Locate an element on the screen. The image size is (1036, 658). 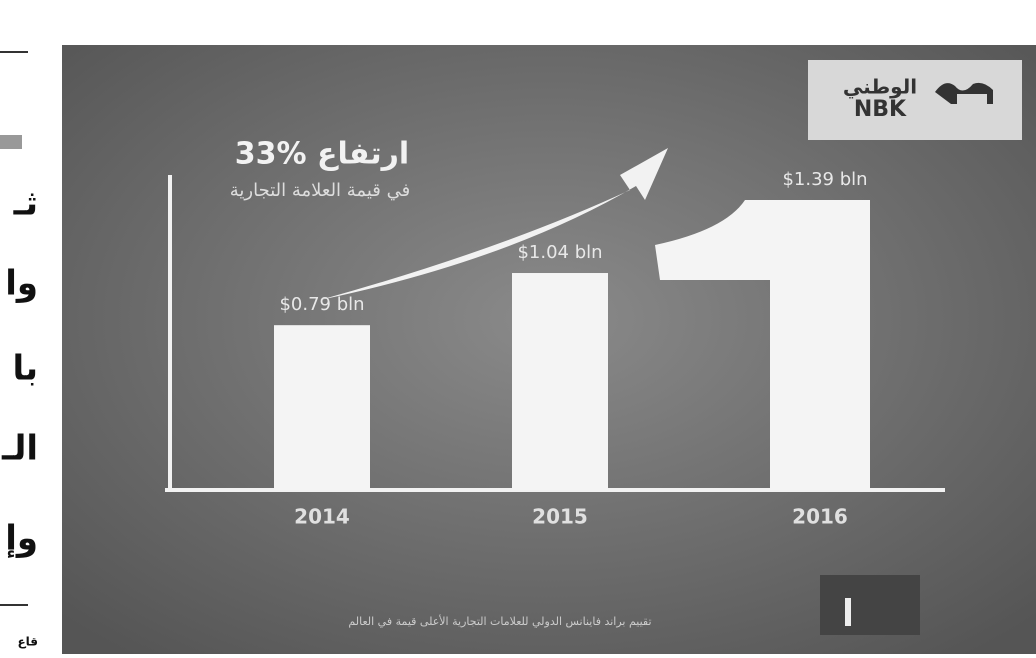
x-tick-label: 2014 is located at coordinates (322, 517).